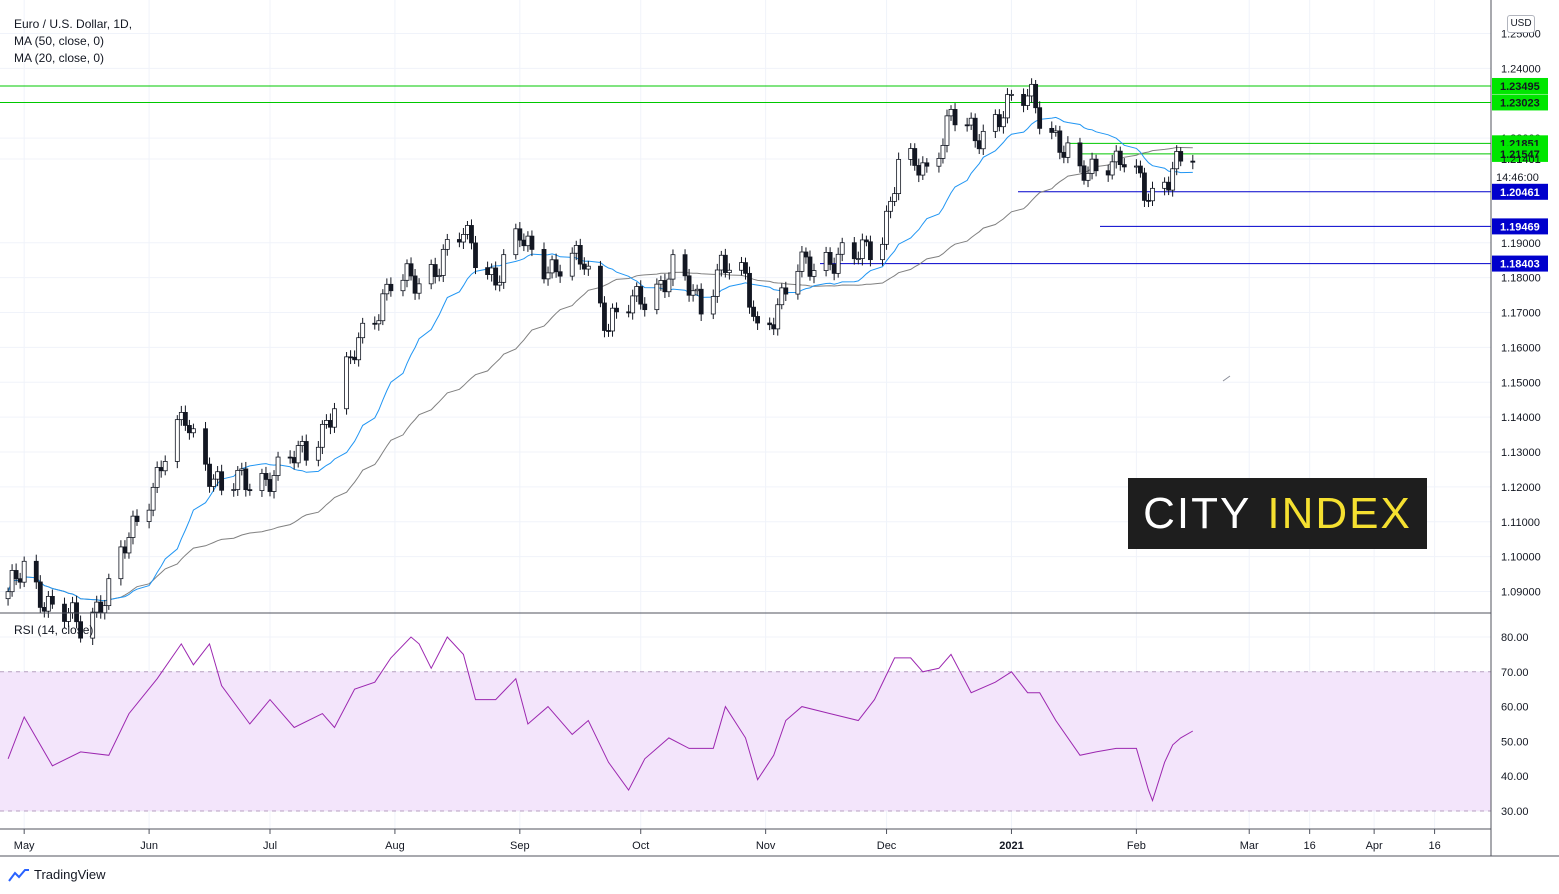  Describe the element at coordinates (59, 41) in the screenshot. I see `ma50-legend: MA (50, close, 0)` at that location.